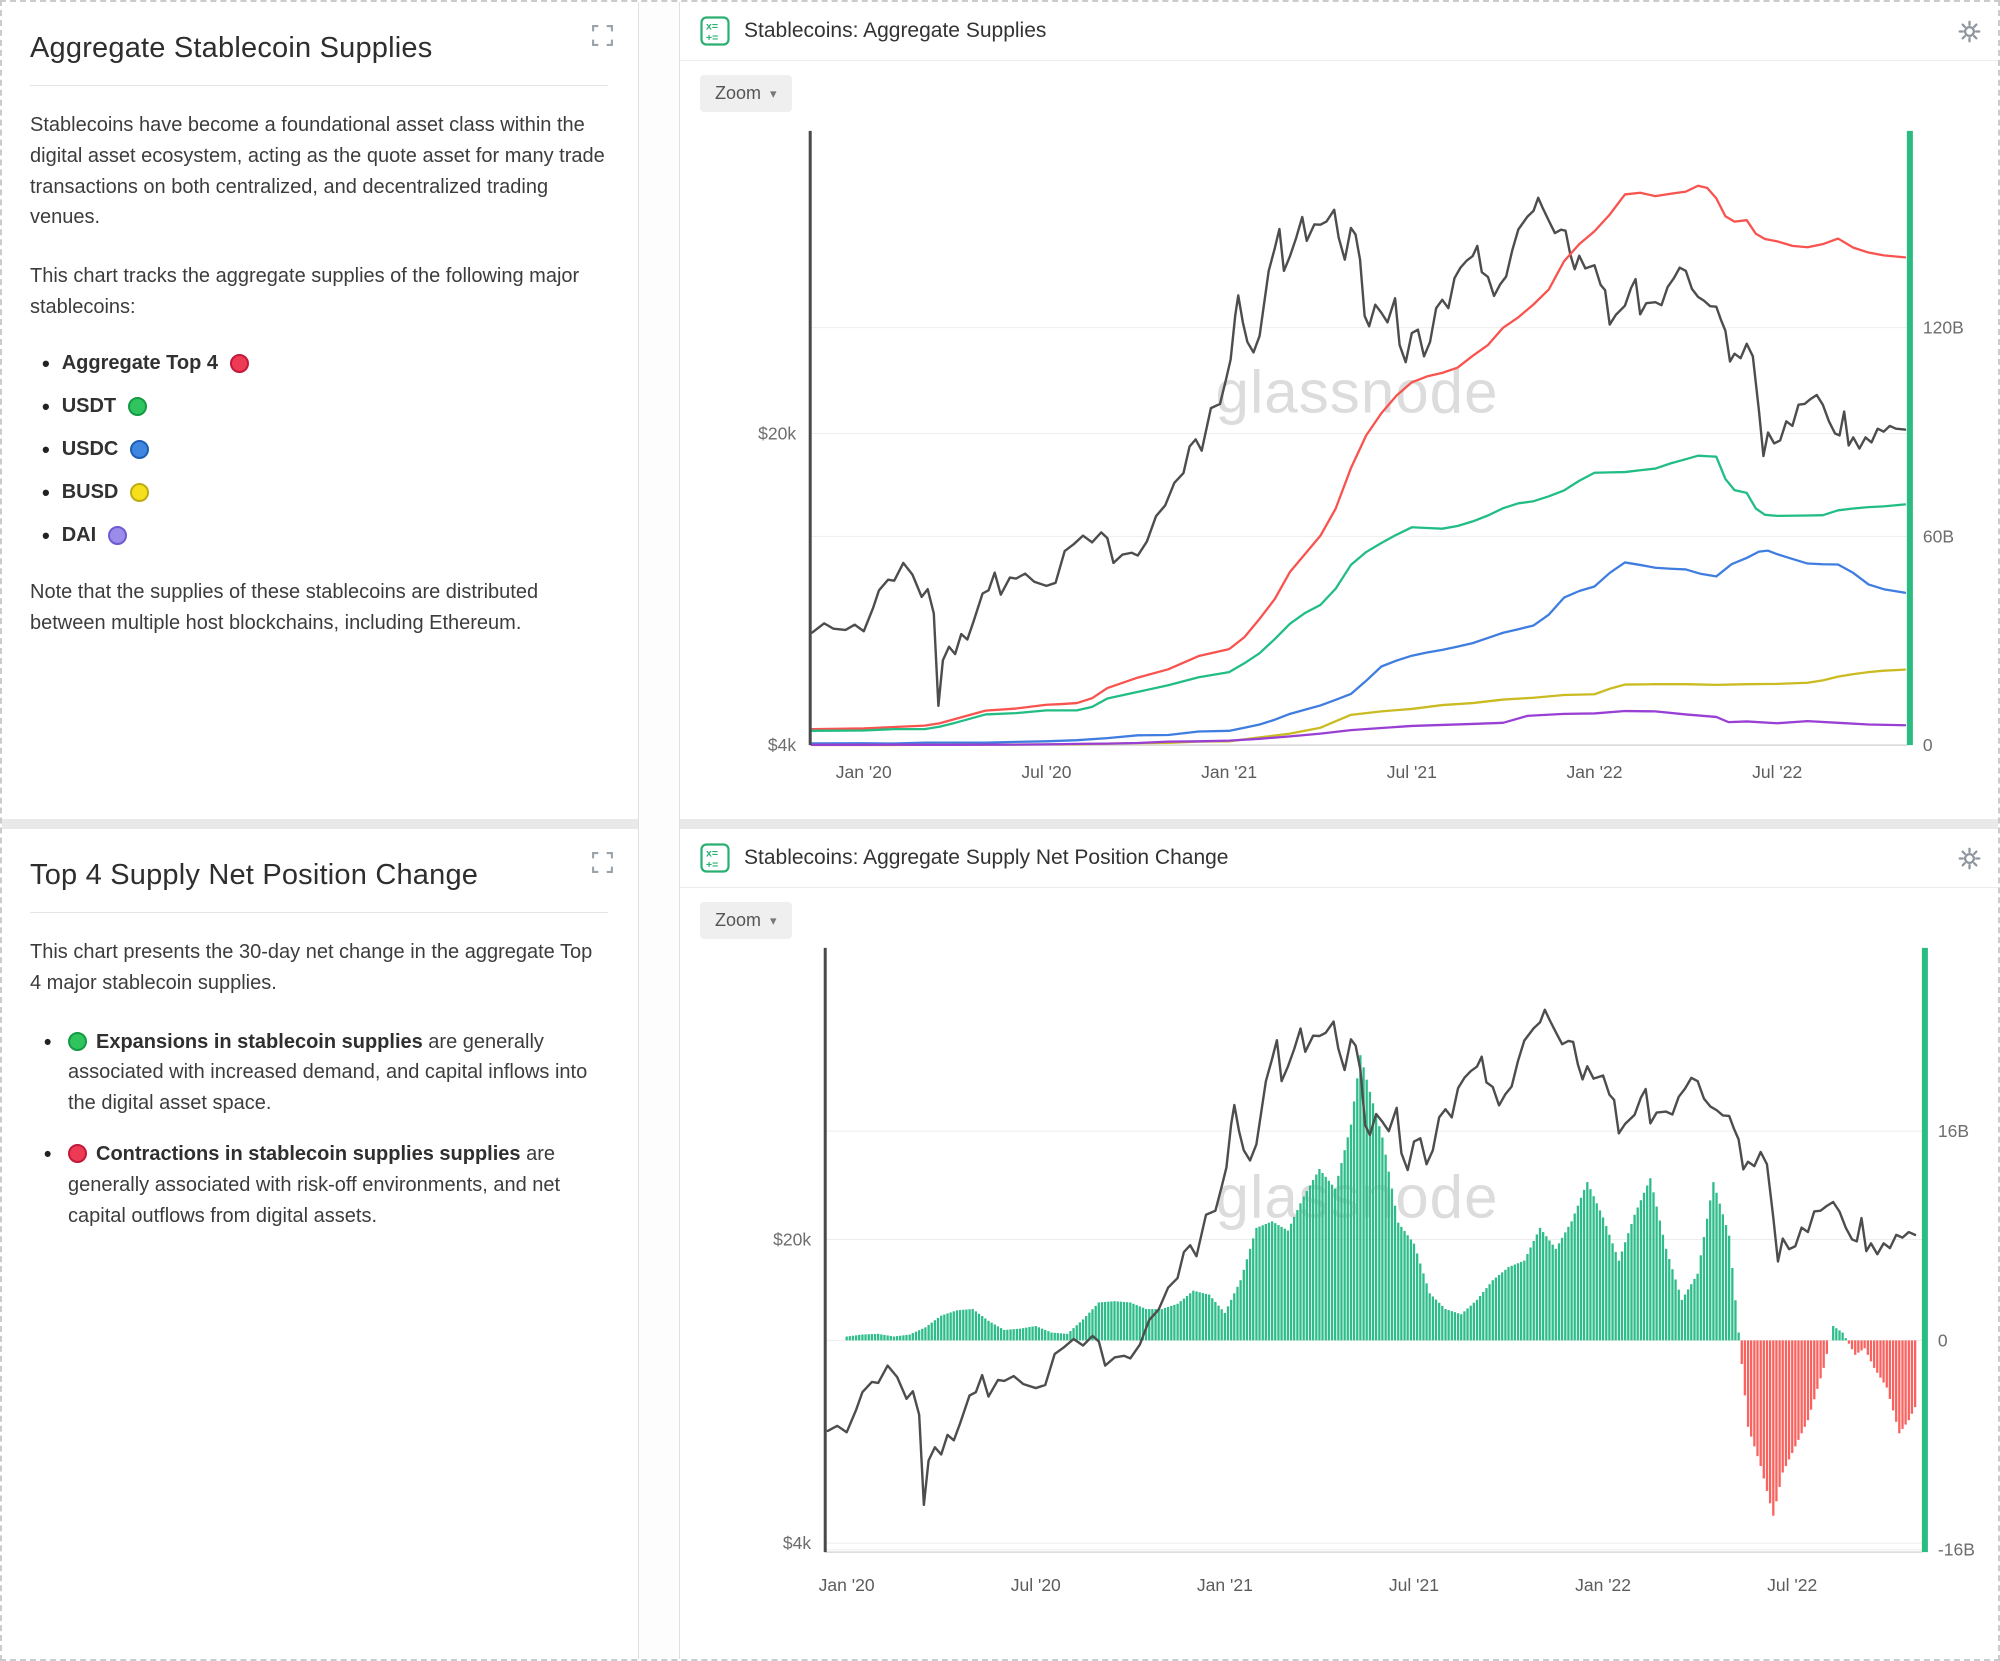  Describe the element at coordinates (659, 830) in the screenshot. I see `column-gutter` at that location.